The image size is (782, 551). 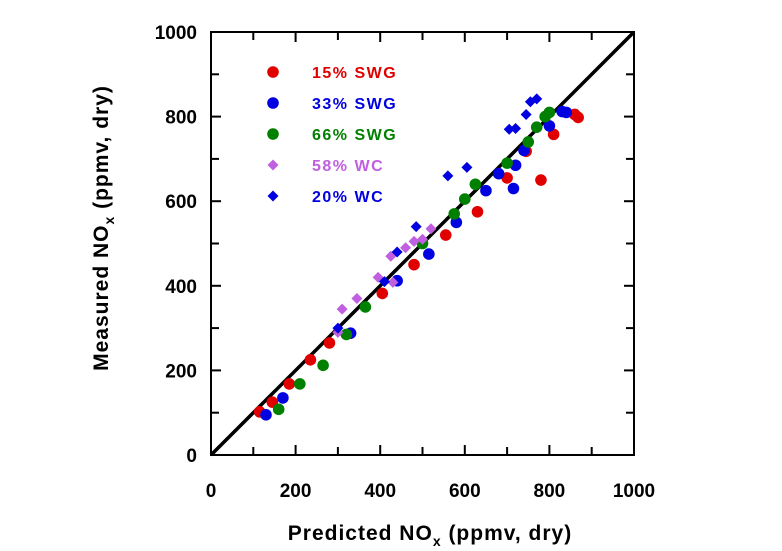 I want to click on x-tick-label: 800, so click(x=550, y=491).